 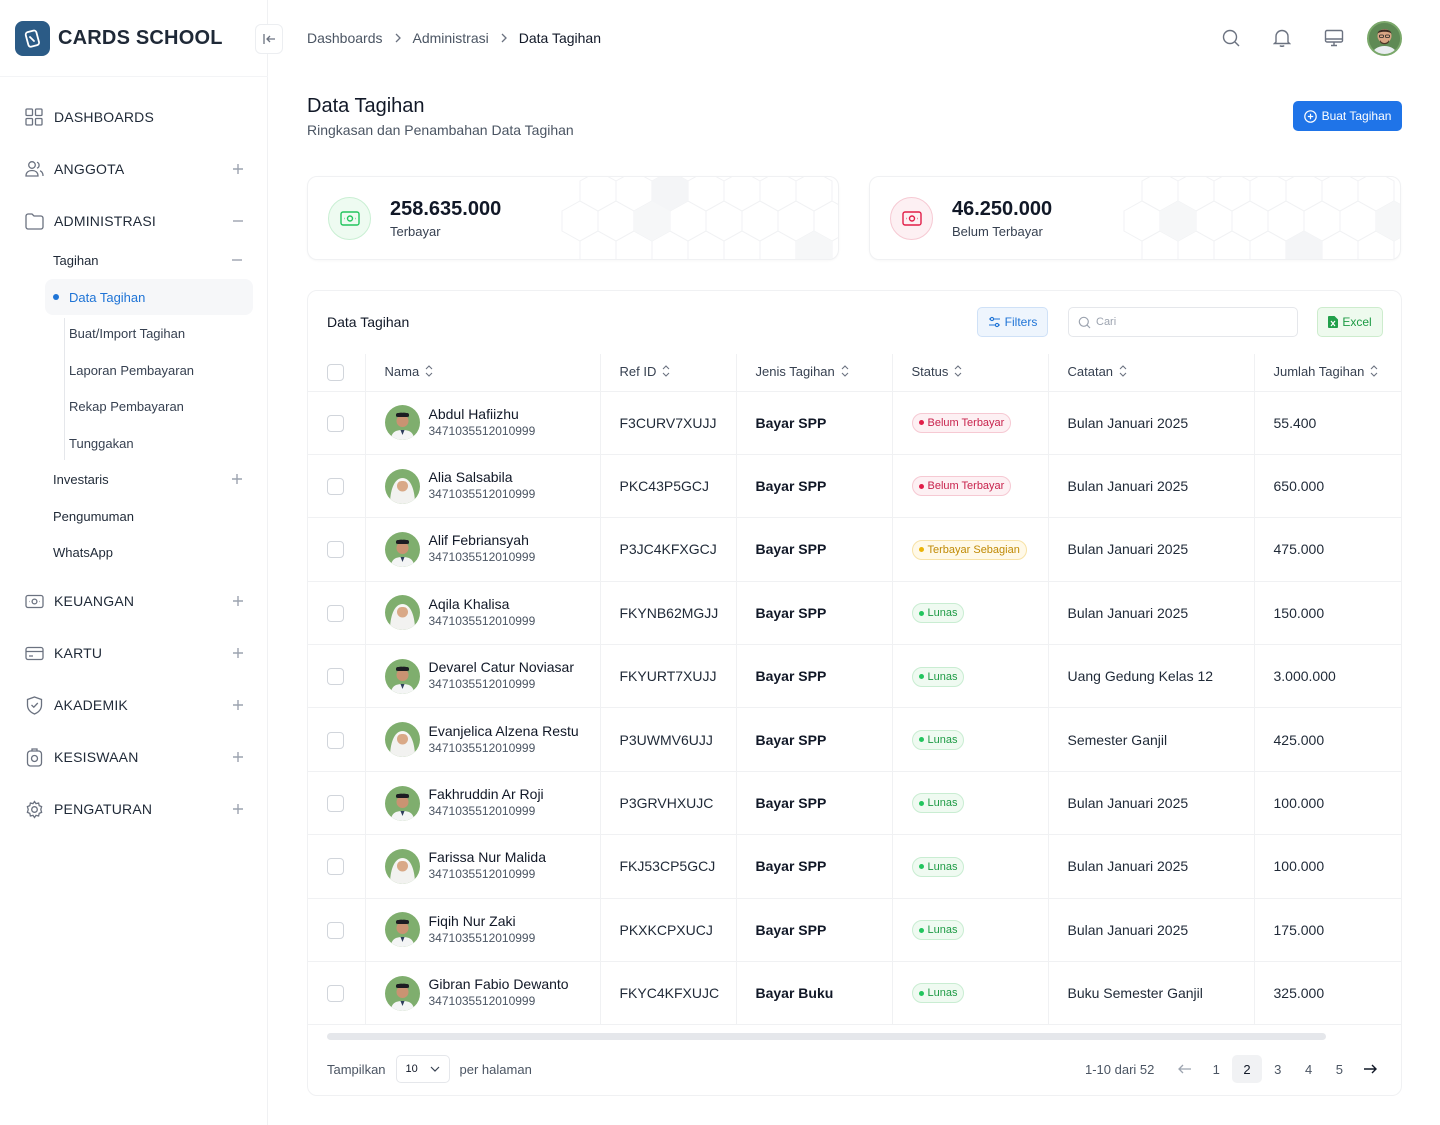 What do you see at coordinates (1347, 116) in the screenshot?
I see `buat-tagihan-button: Buat Tagihan` at bounding box center [1347, 116].